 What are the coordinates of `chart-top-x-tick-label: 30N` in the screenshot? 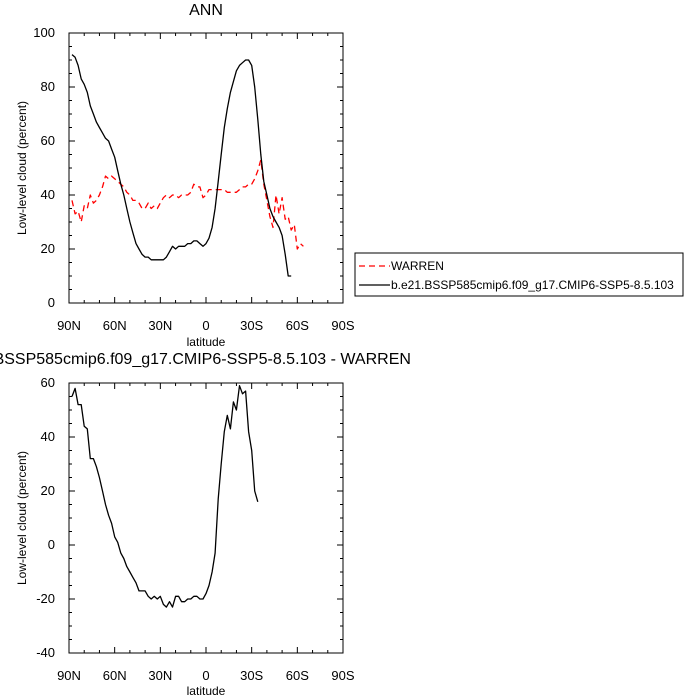 It's located at (160, 325).